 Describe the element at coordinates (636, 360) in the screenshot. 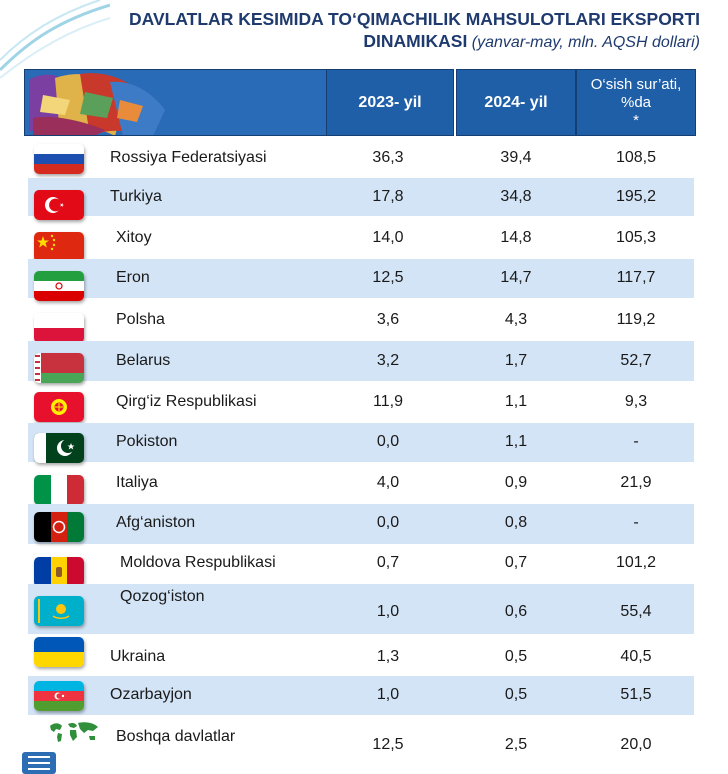

I see `growth-value: 52,7` at that location.